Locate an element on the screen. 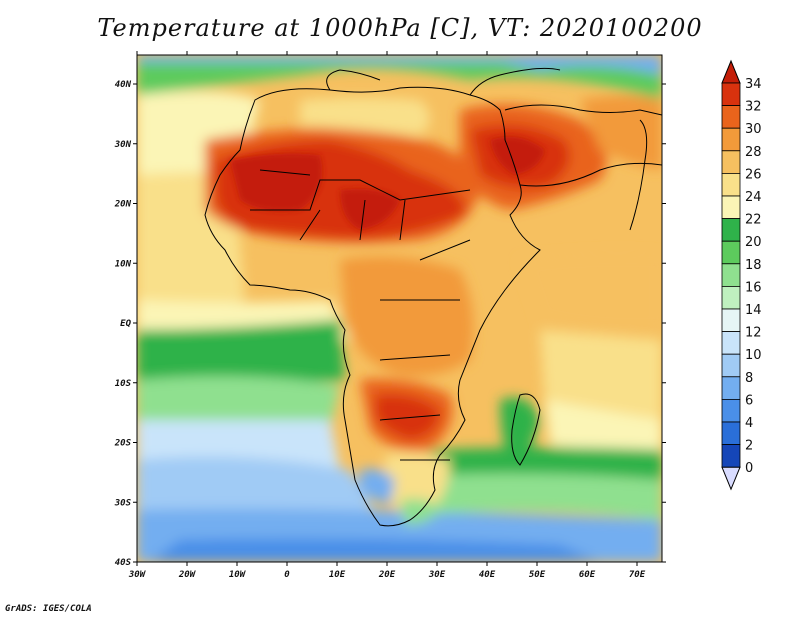  colorbar-label: 0 is located at coordinates (749, 468).